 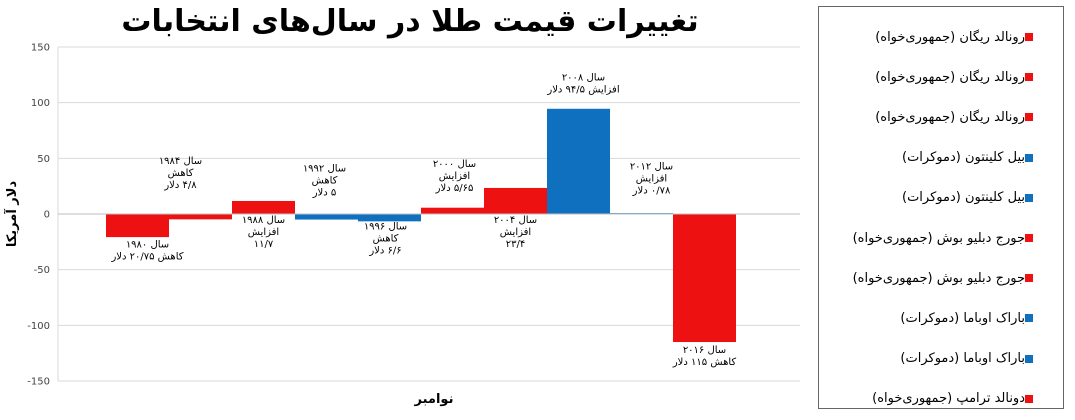 What do you see at coordinates (515, 220) in the screenshot?
I see `bar-annotation: سال ۲۰۰۴` at bounding box center [515, 220].